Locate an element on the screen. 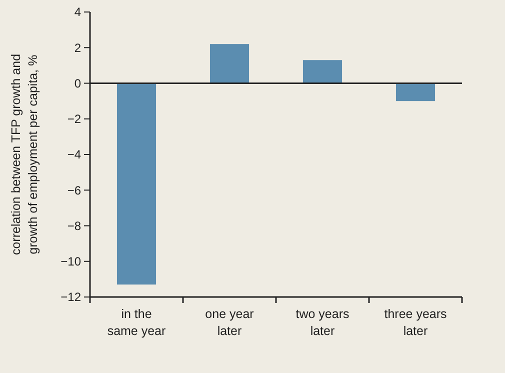  x-tick-label: one year later is located at coordinates (229, 322).